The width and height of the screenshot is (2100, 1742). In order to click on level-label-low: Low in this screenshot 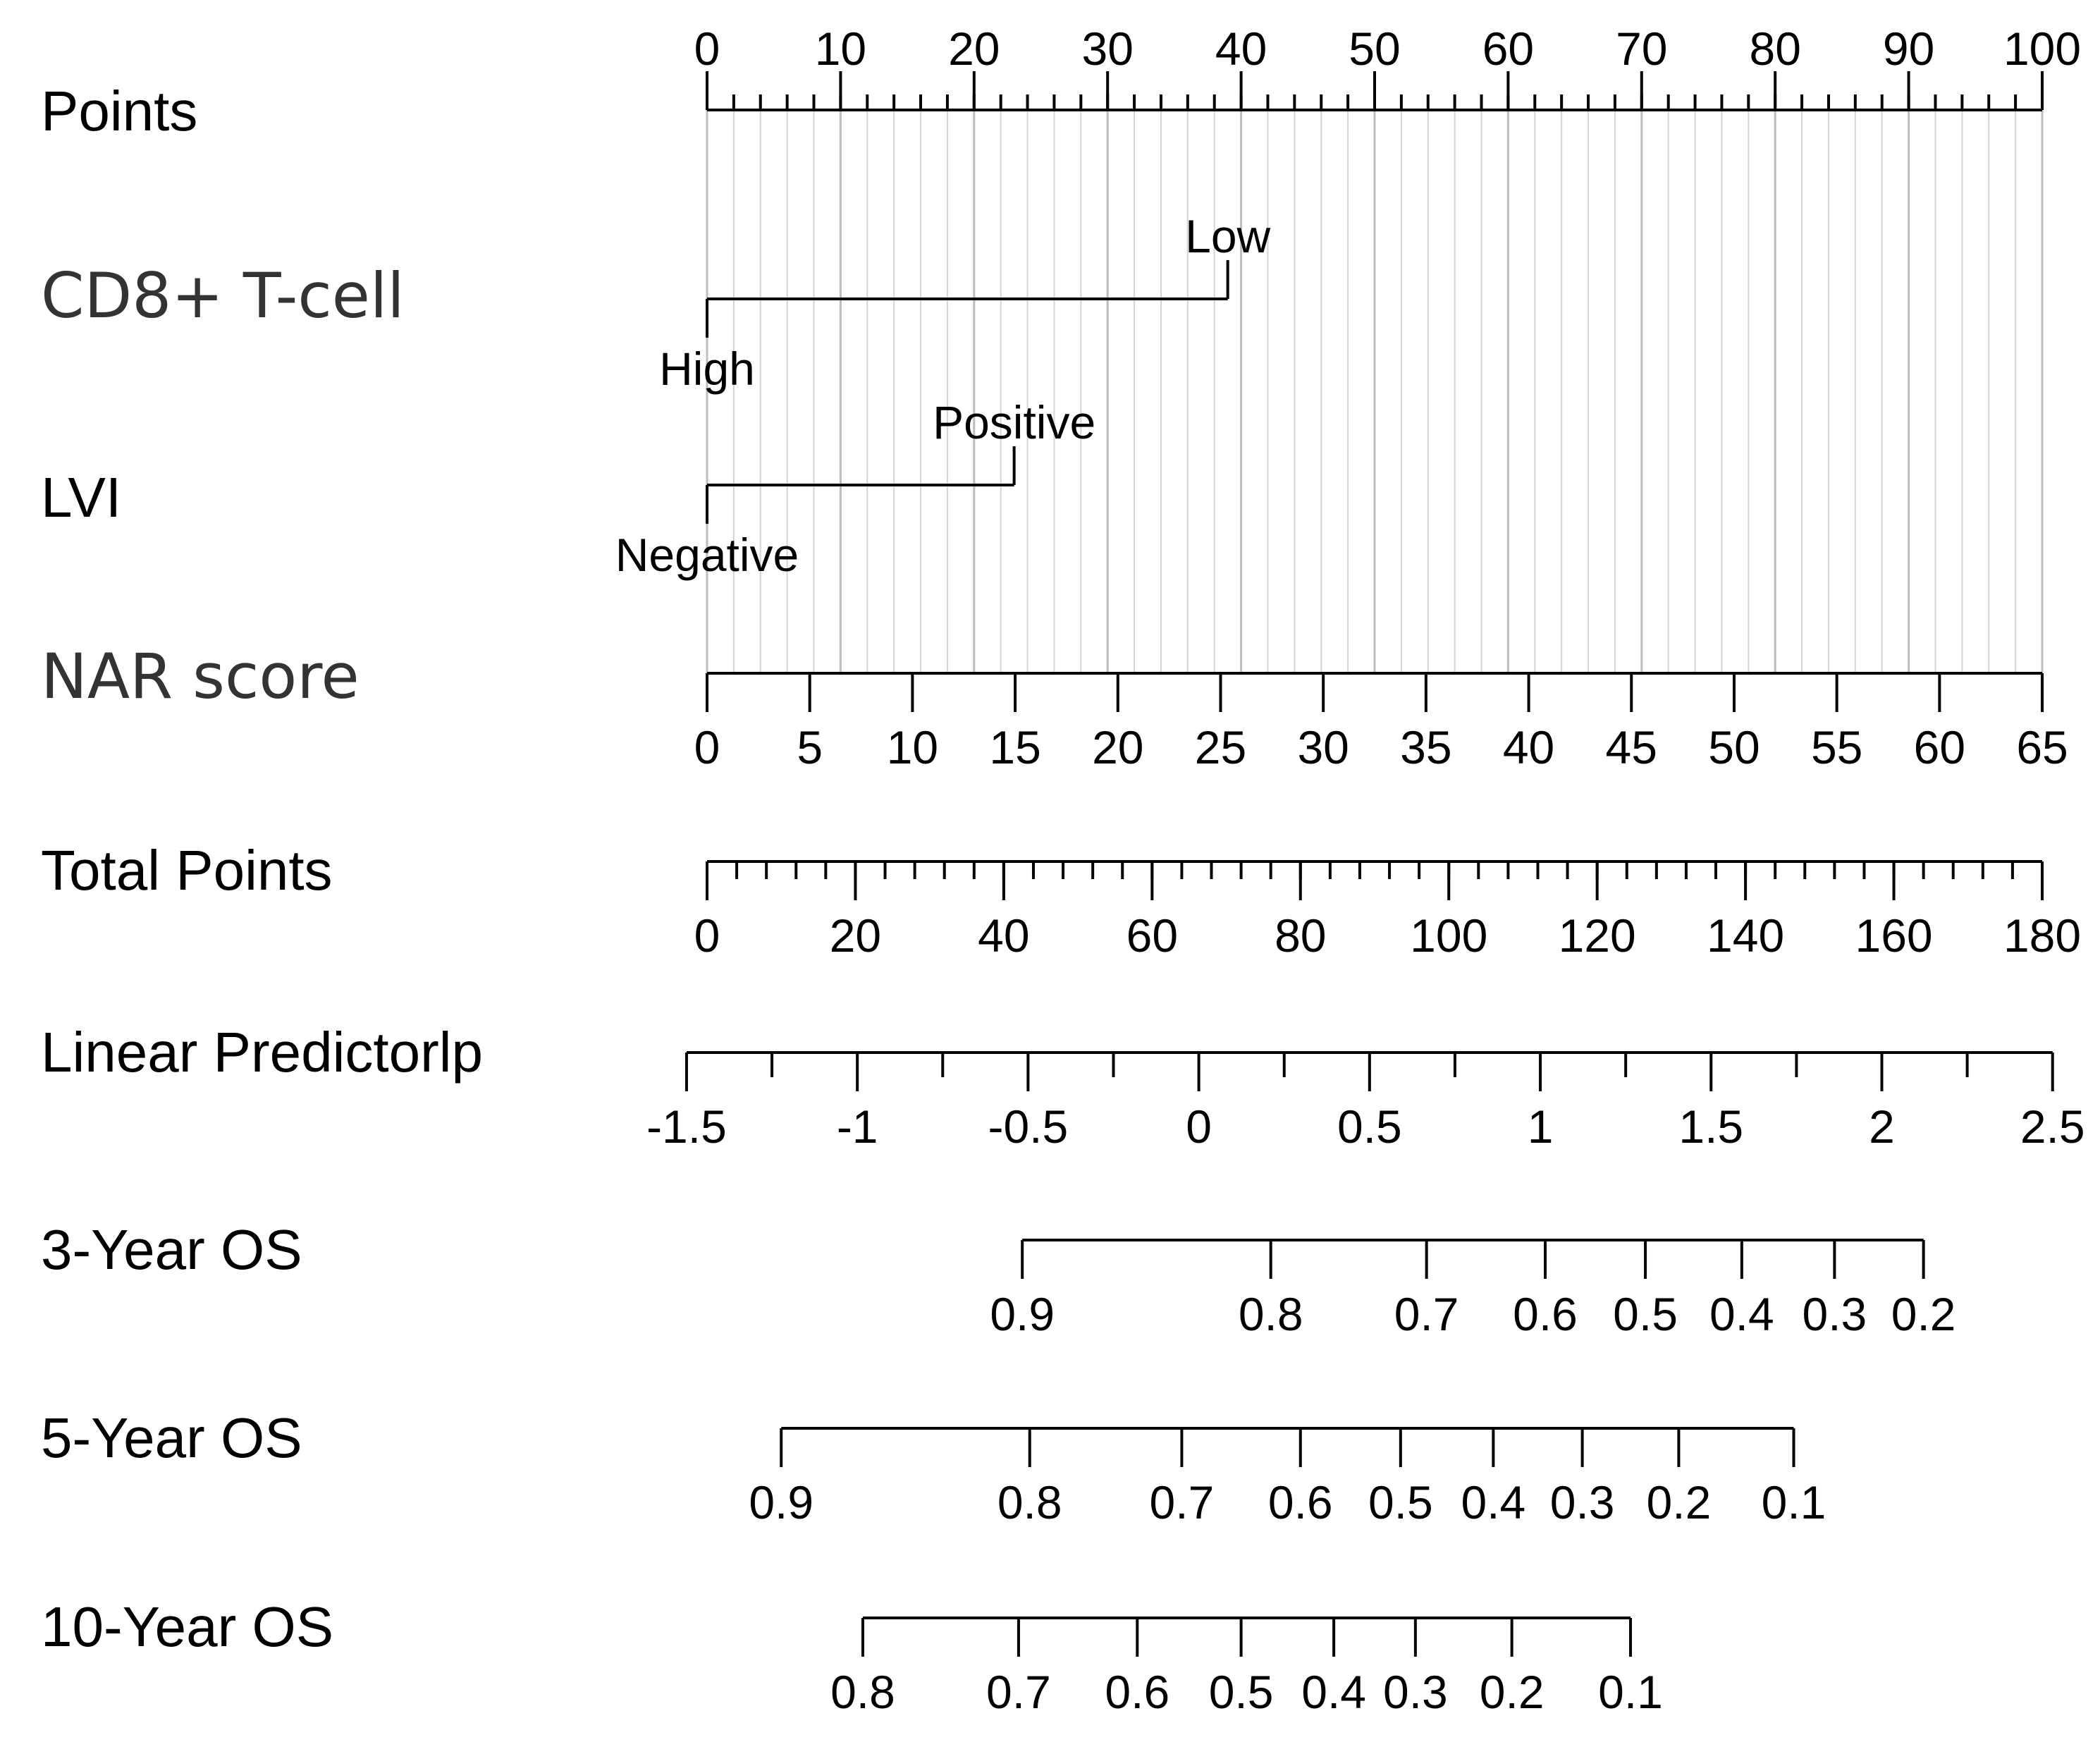, I will do `click(1227, 236)`.